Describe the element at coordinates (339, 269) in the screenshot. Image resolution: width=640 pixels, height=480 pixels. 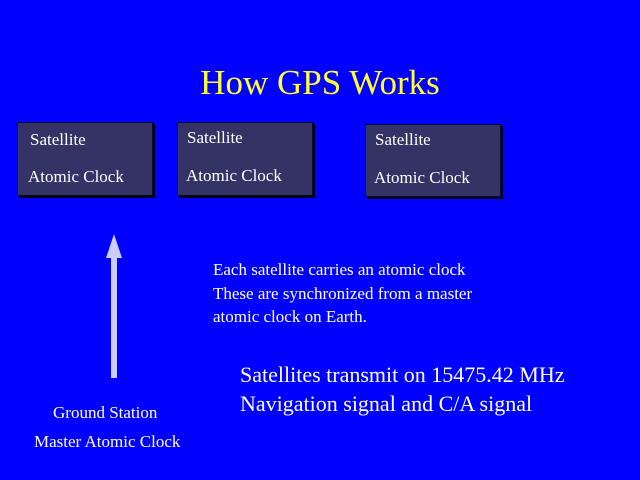
I see `description-line: Each satellite carries an atomic clock` at that location.